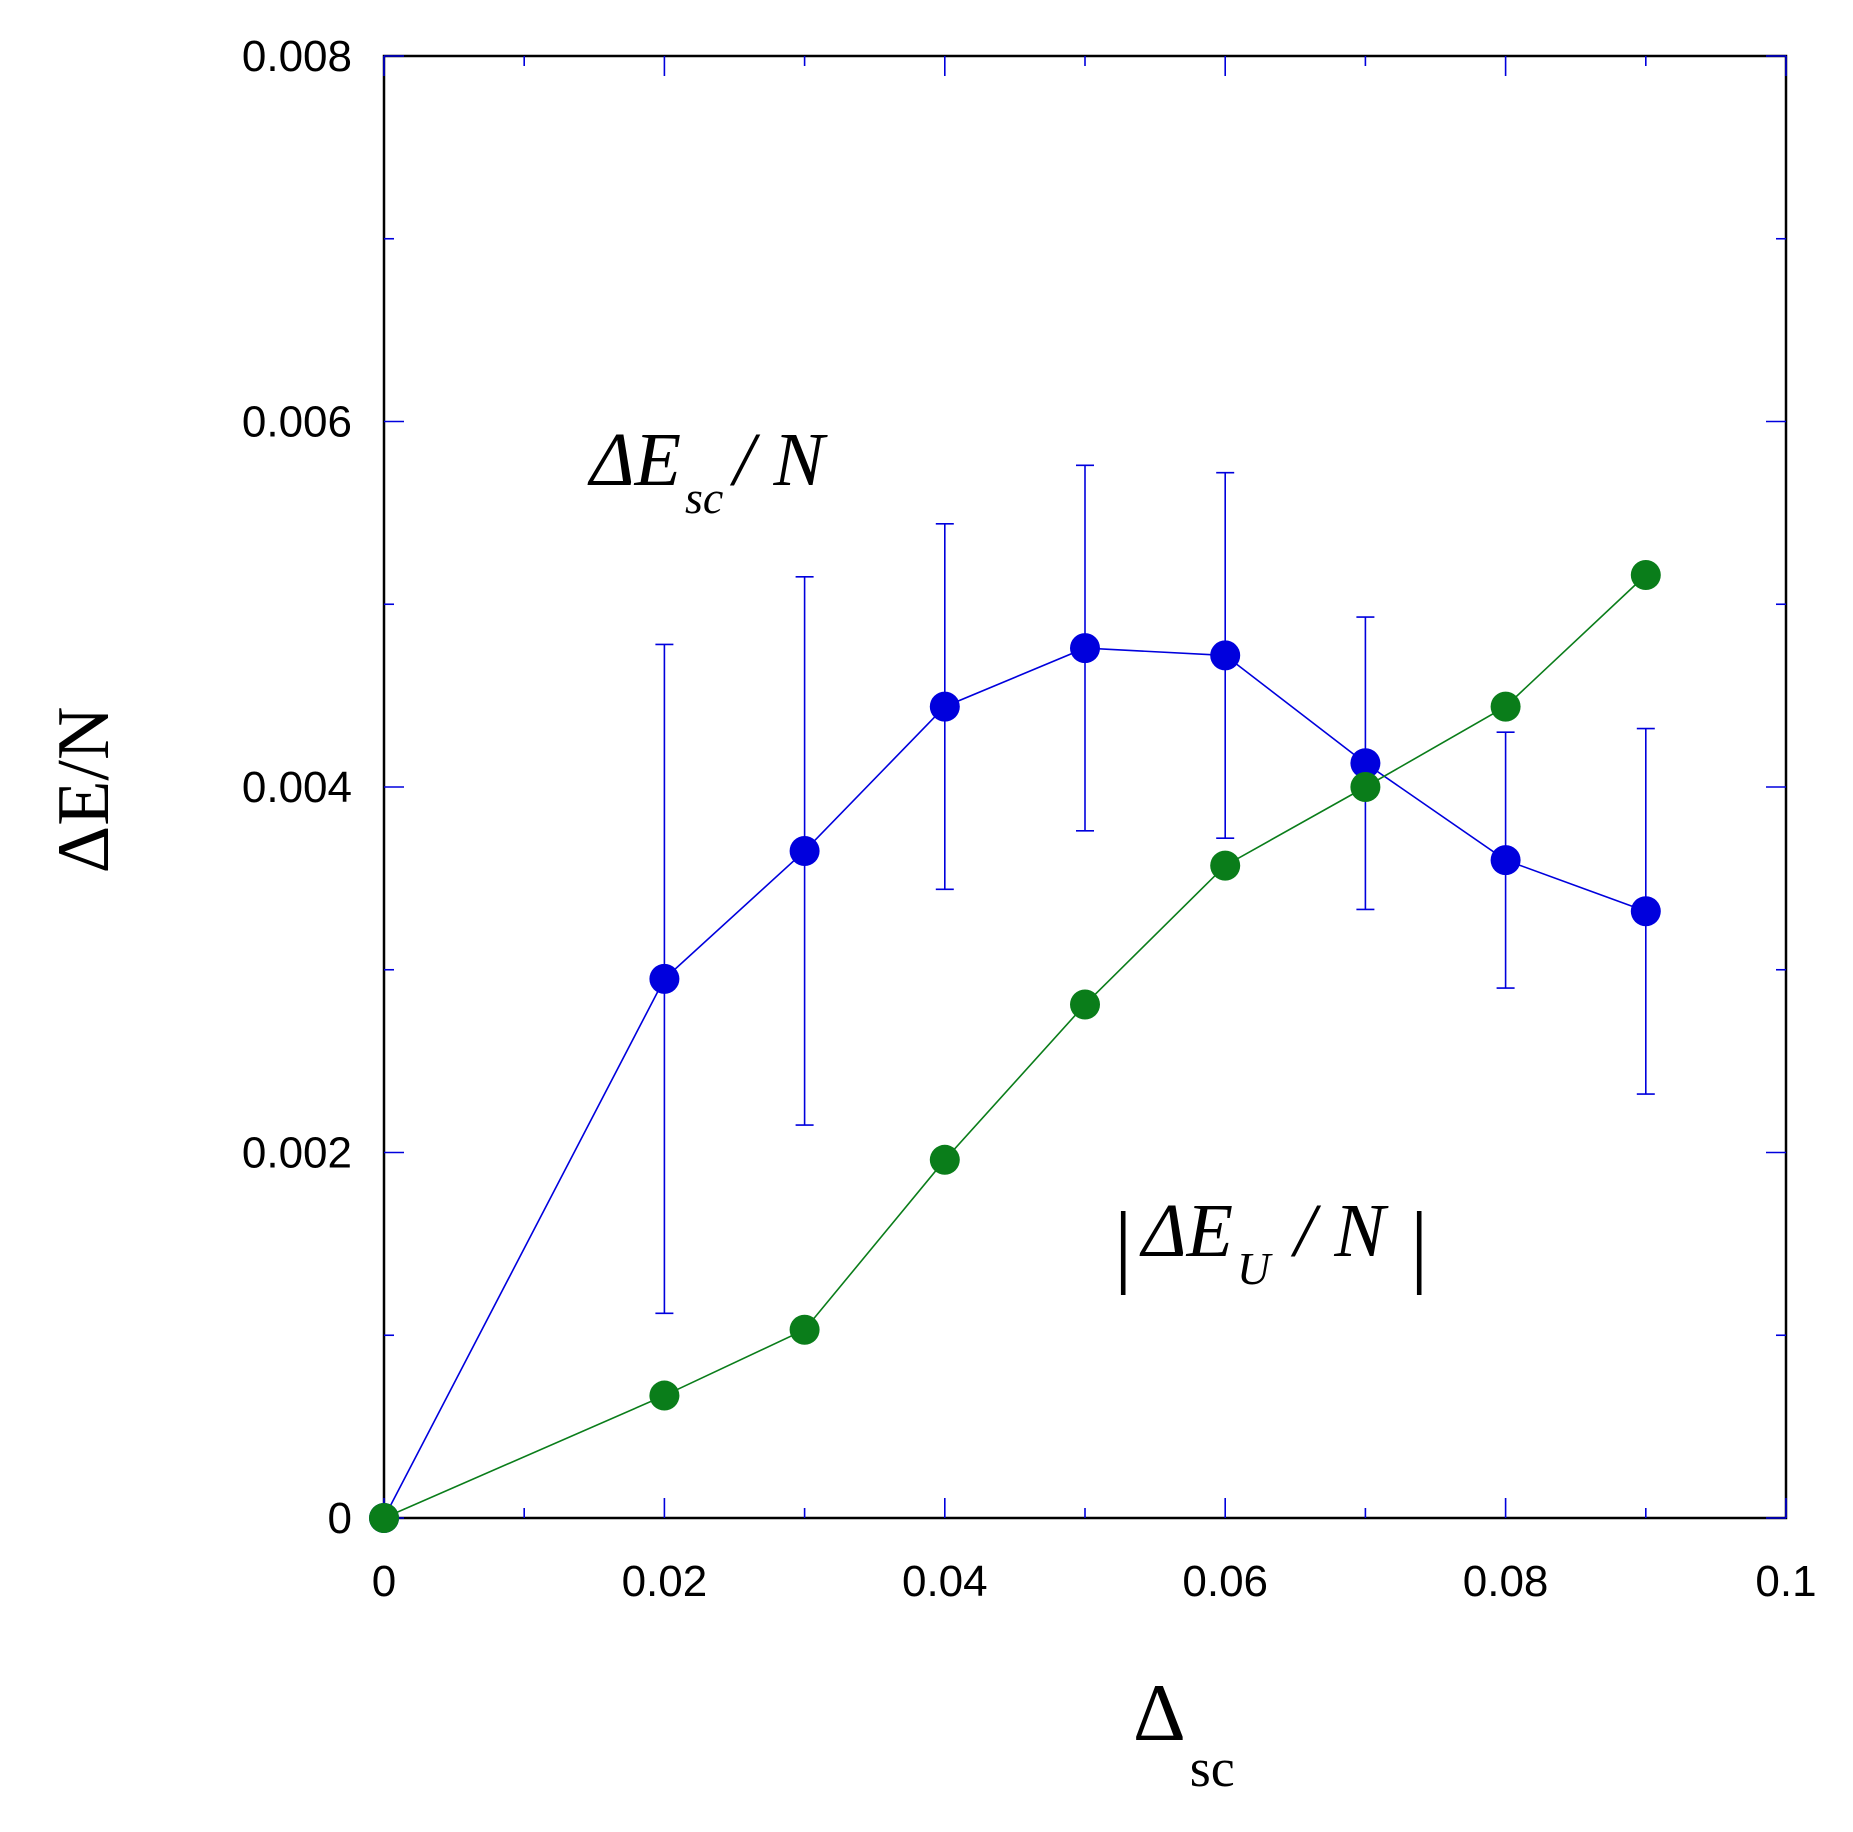 This screenshot has height=1832, width=1853. Describe the element at coordinates (704, 497) in the screenshot. I see `annotation-esc-sub: sc` at that location.